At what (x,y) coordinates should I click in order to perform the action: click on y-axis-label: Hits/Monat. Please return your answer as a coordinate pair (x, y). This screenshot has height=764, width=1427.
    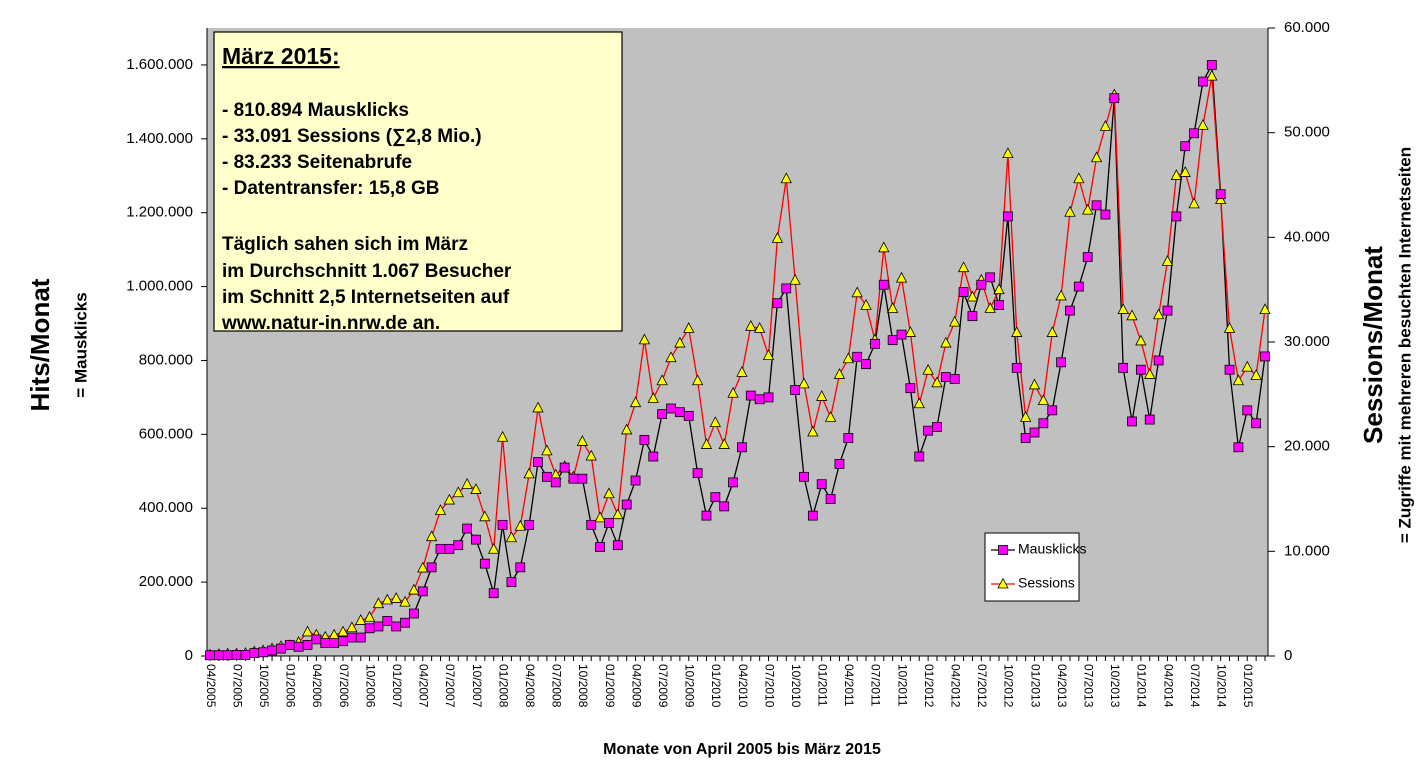
    Looking at the image, I should click on (40, 344).